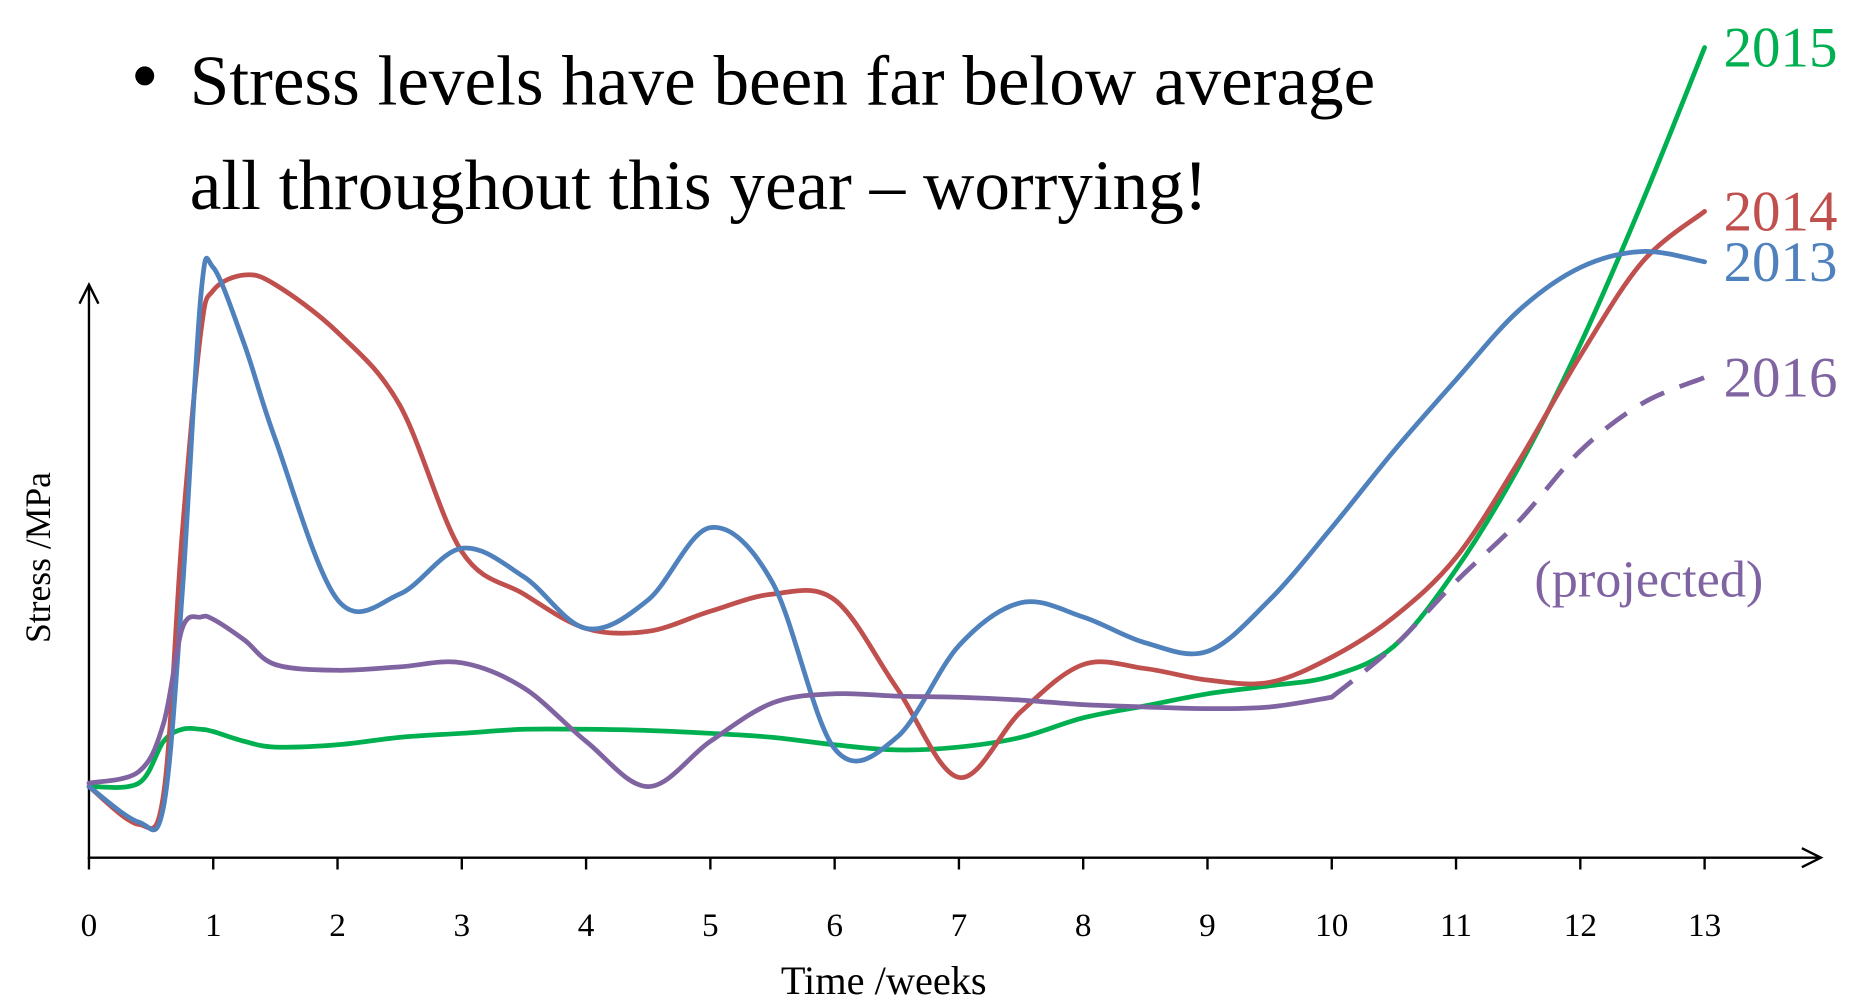 This screenshot has width=1860, height=1000. I want to click on x-tick-label: 7, so click(959, 925).